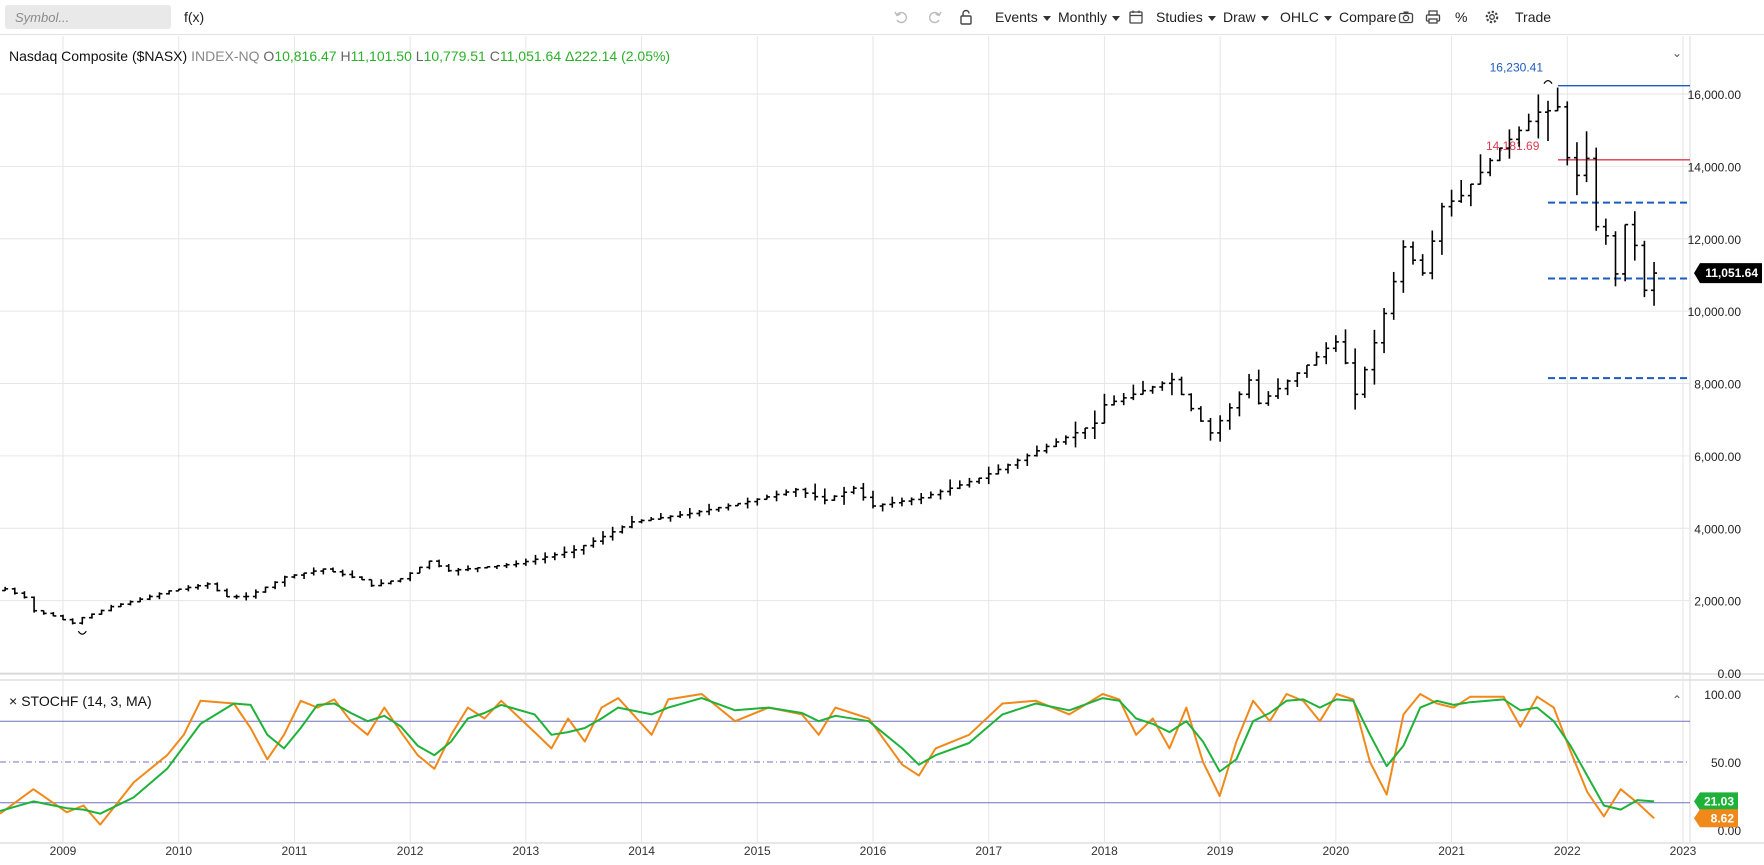 This screenshot has height=865, width=1764. What do you see at coordinates (1083, 17) in the screenshot?
I see `period-label: Monthly` at bounding box center [1083, 17].